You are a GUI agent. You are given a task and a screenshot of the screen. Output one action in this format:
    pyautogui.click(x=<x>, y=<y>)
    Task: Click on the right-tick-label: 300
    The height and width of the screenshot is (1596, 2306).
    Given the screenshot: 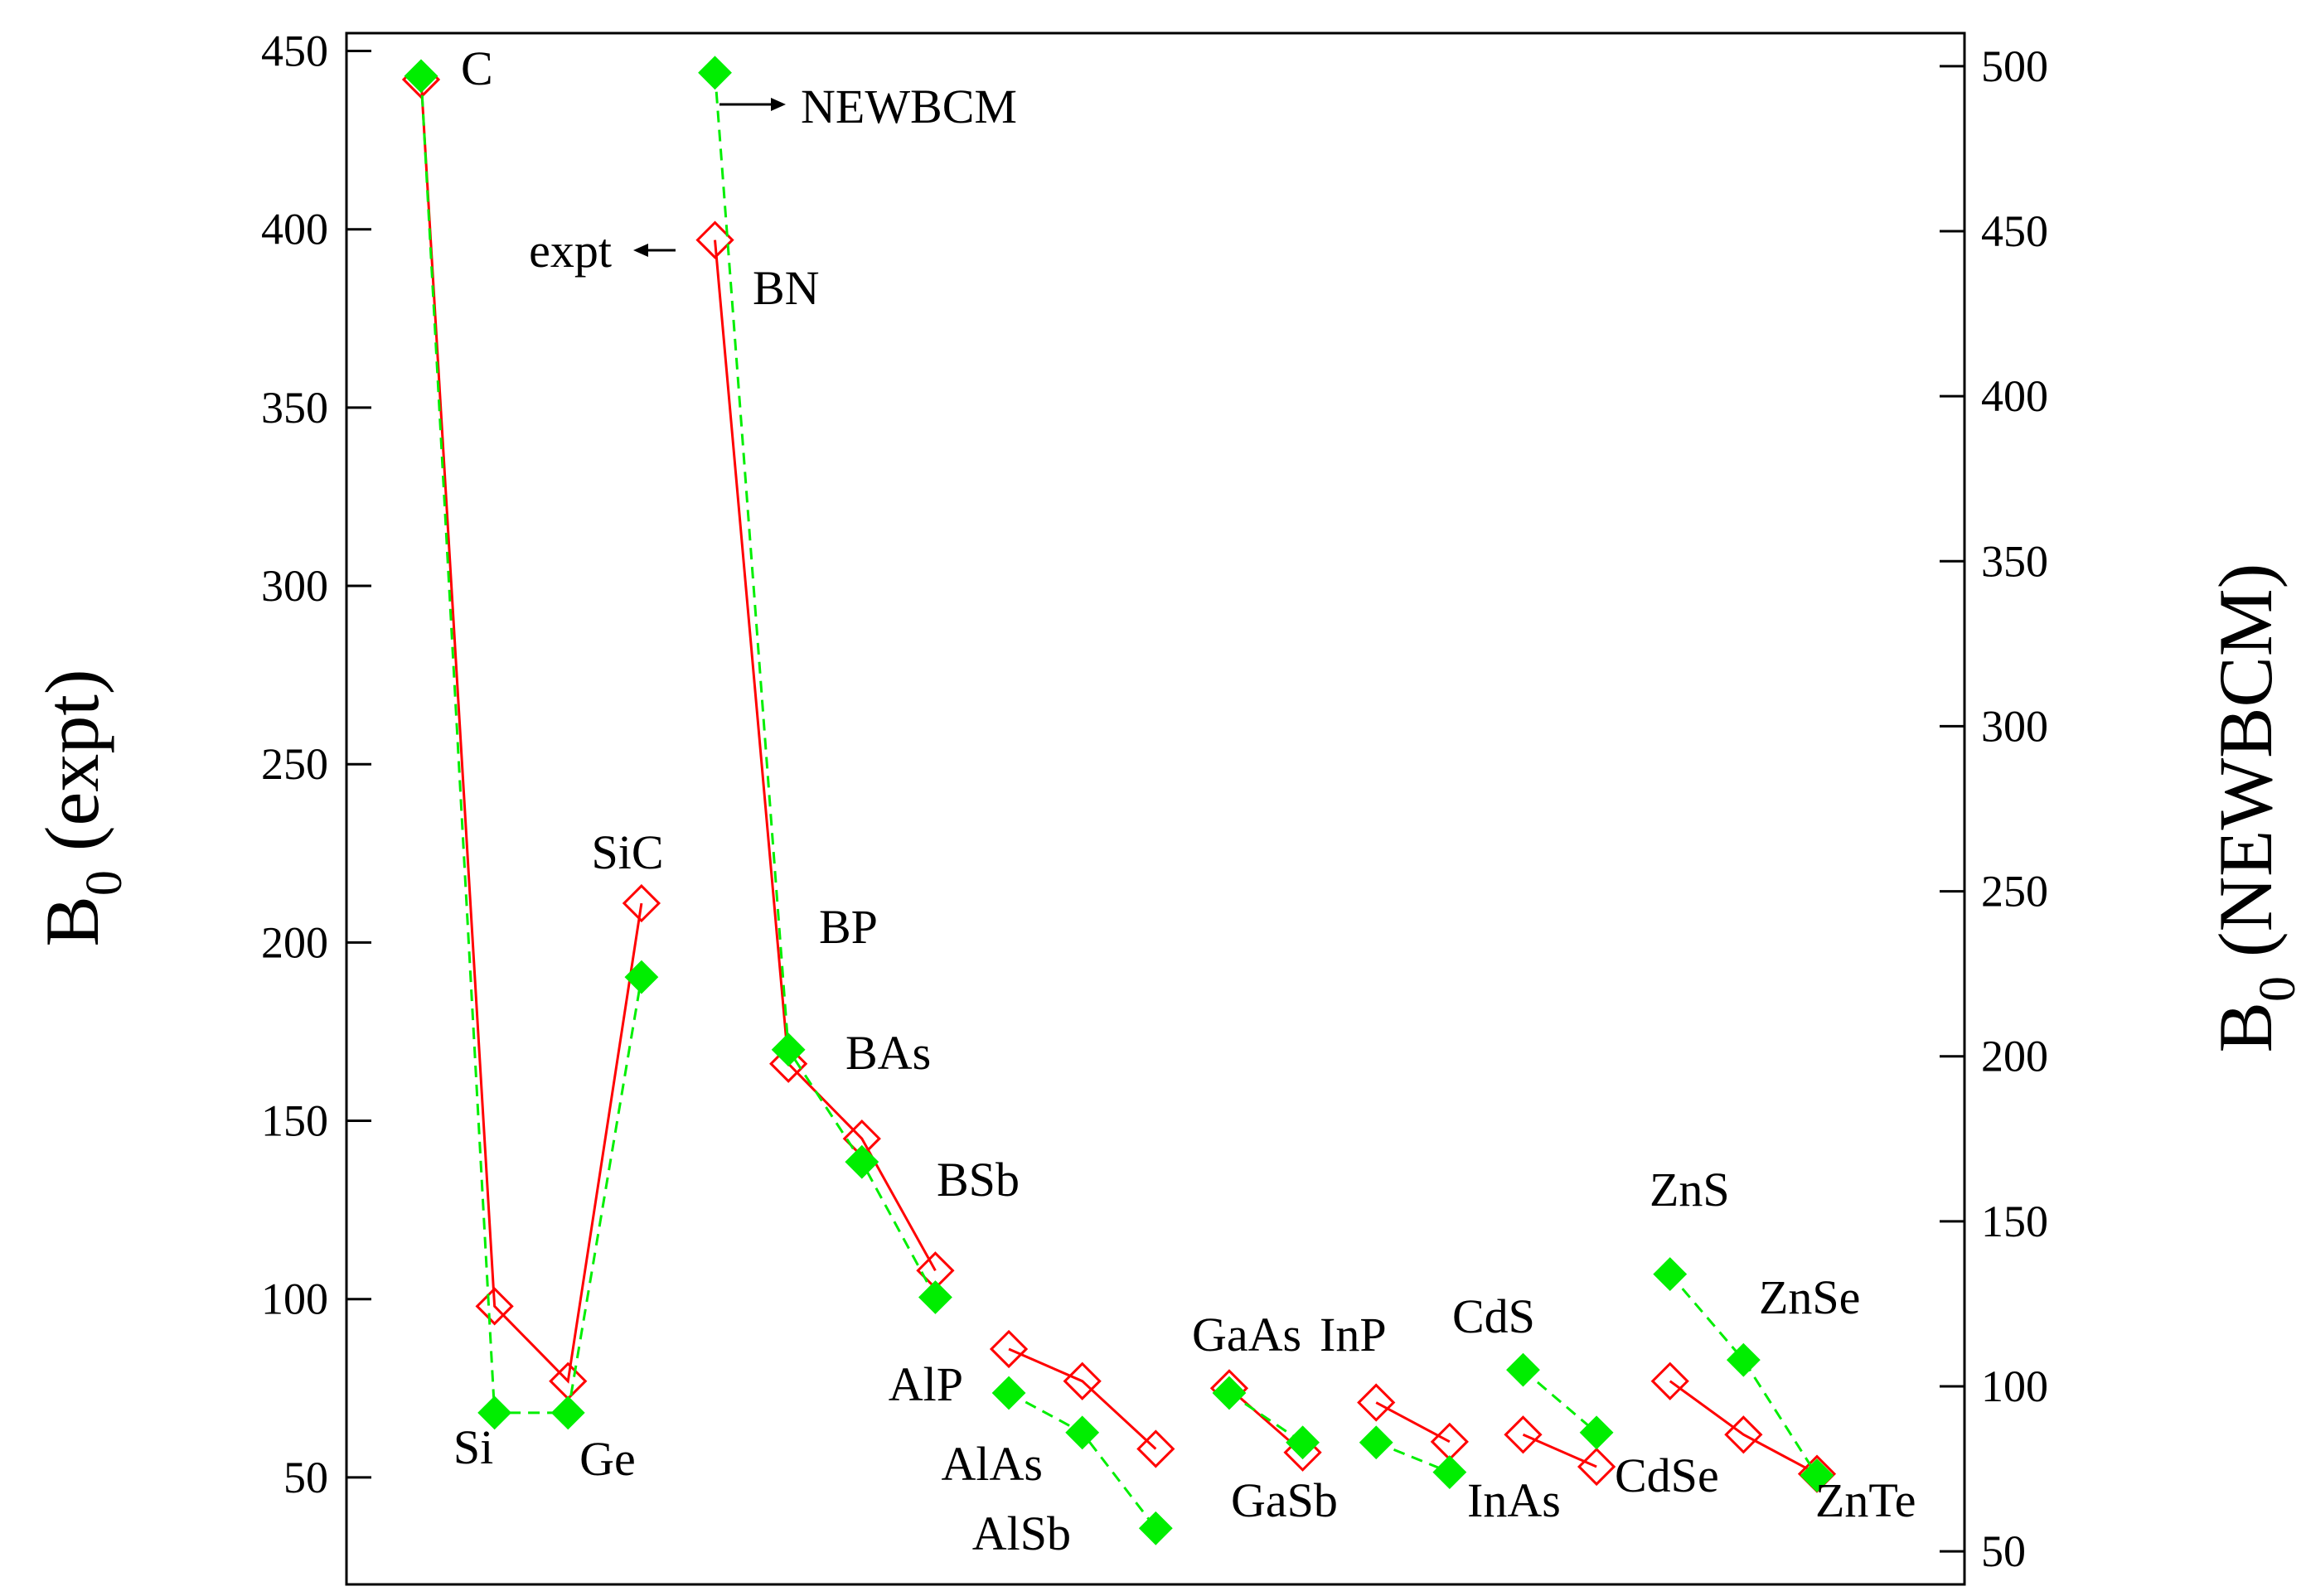 What is the action you would take?
    pyautogui.click(x=2014, y=726)
    